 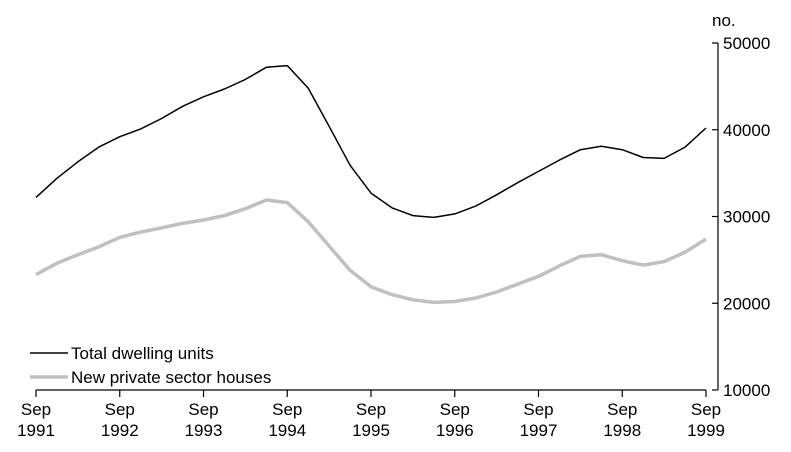 What do you see at coordinates (622, 420) in the screenshot?
I see `x-tick-label: Sep 1998` at bounding box center [622, 420].